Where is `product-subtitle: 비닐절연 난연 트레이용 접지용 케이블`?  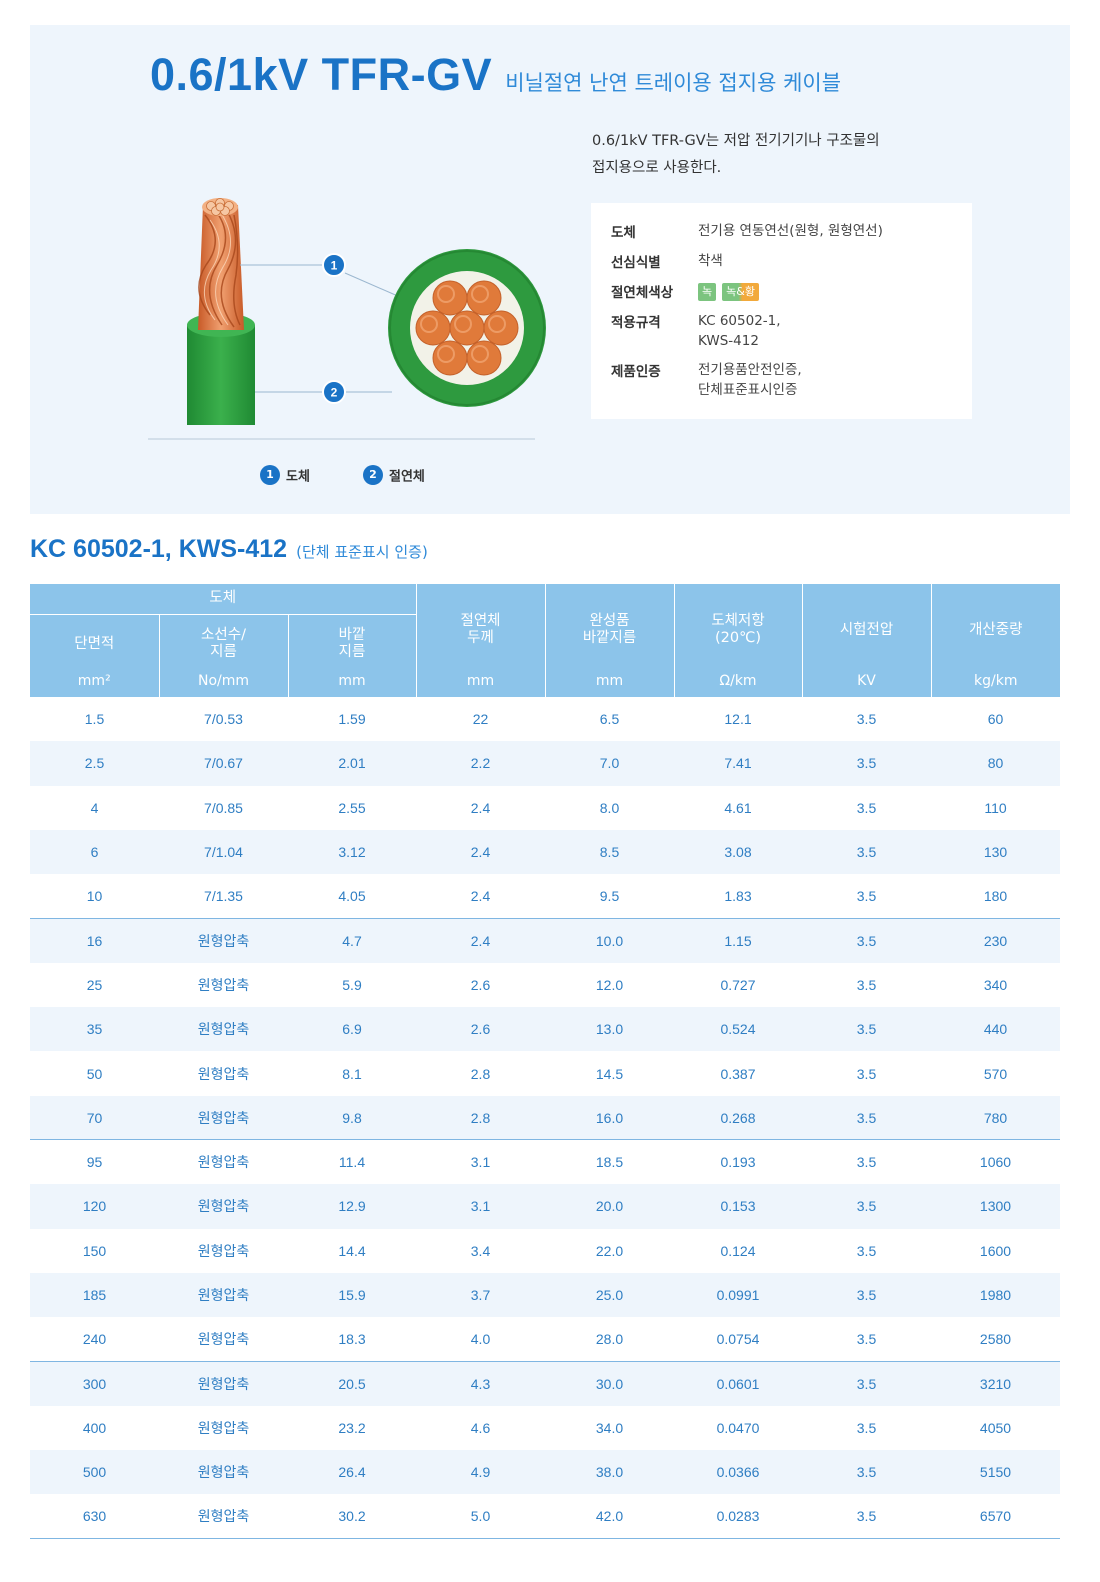 product-subtitle: 비닐절연 난연 트레이용 접지용 케이블 is located at coordinates (673, 83).